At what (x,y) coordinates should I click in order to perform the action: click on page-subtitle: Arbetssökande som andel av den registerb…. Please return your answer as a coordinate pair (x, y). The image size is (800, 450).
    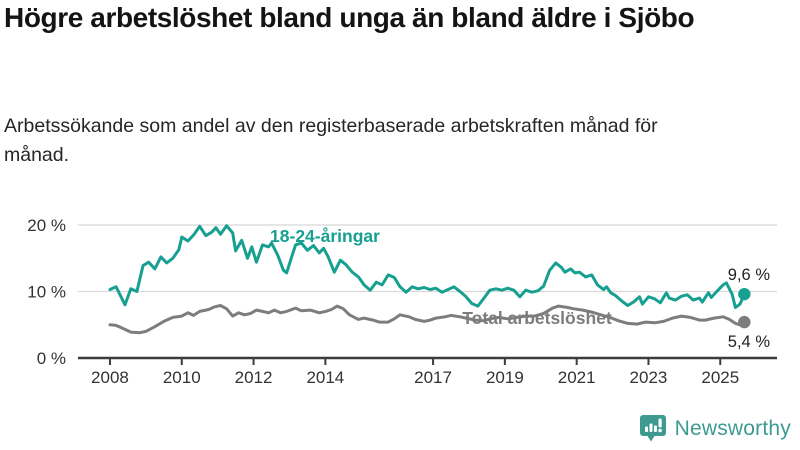
    Looking at the image, I should click on (331, 141).